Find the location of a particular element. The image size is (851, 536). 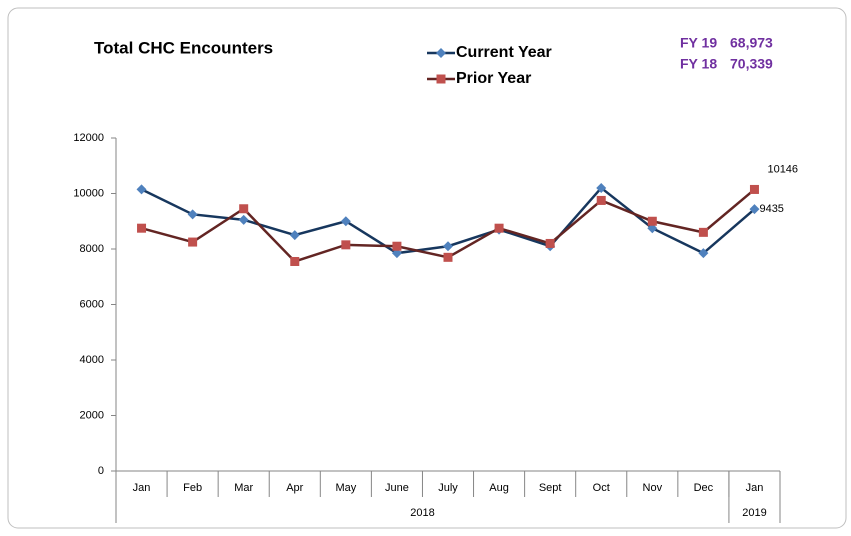

x-tick-label: Oct is located at coordinates (601, 488).